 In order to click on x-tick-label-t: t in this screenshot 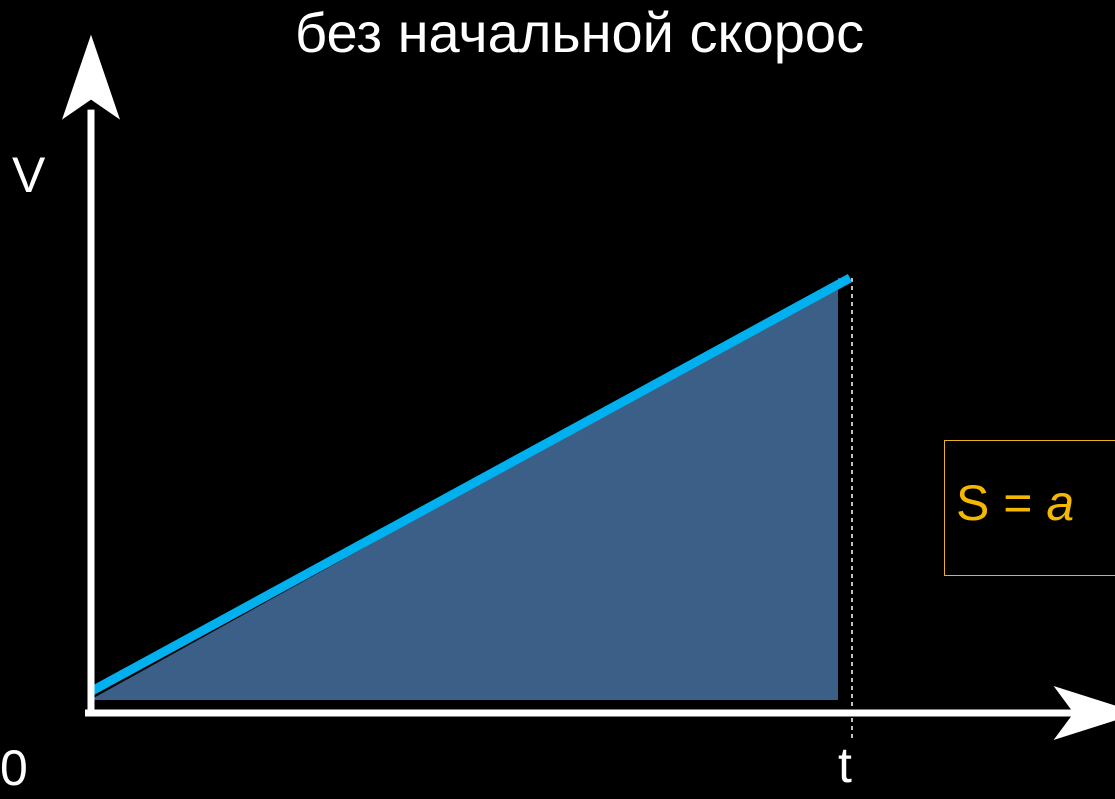, I will do `click(845, 765)`.